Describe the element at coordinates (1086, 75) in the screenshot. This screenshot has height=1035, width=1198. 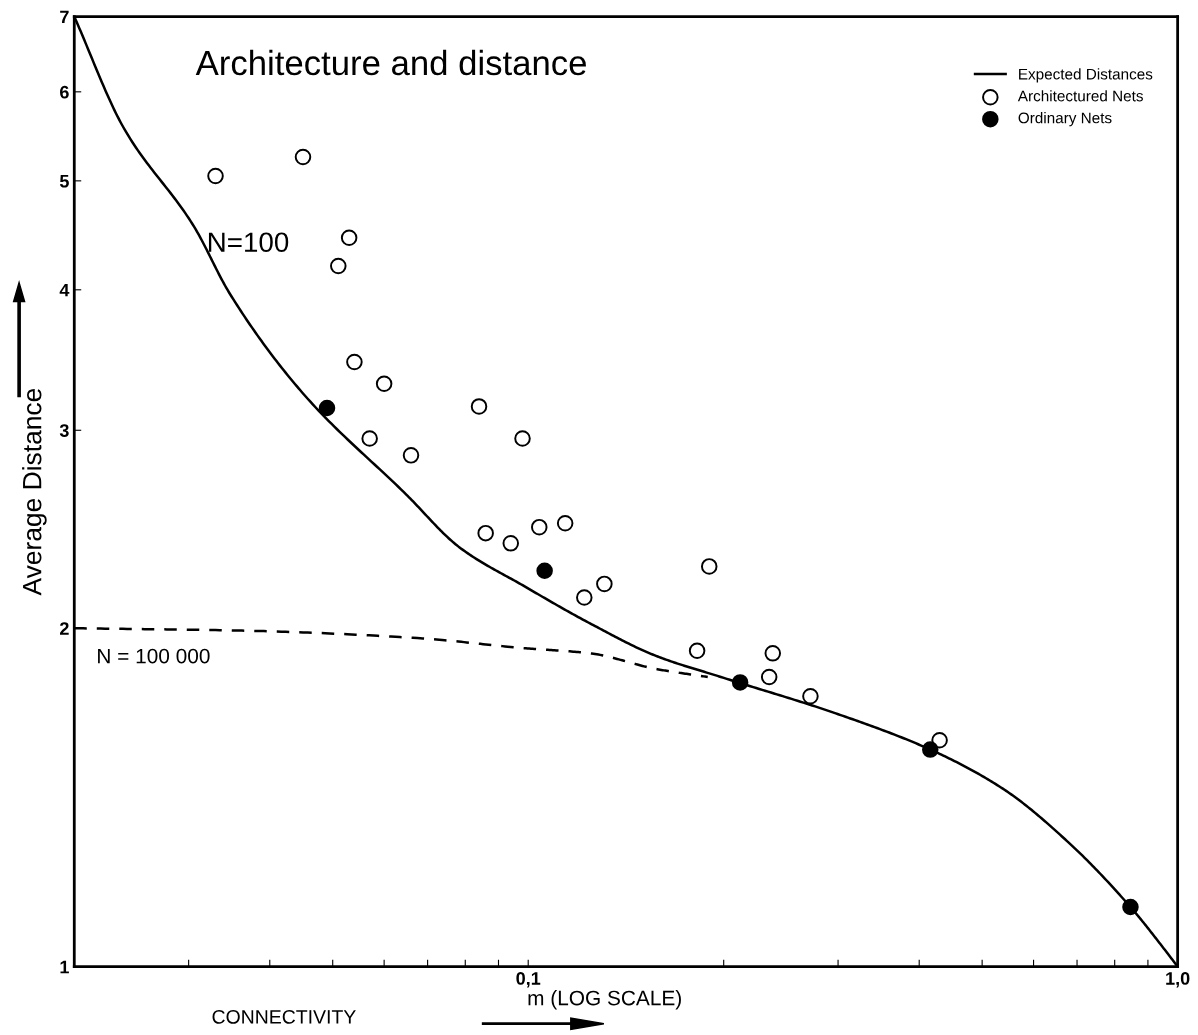
I see `legend-label: Expected Distances` at that location.